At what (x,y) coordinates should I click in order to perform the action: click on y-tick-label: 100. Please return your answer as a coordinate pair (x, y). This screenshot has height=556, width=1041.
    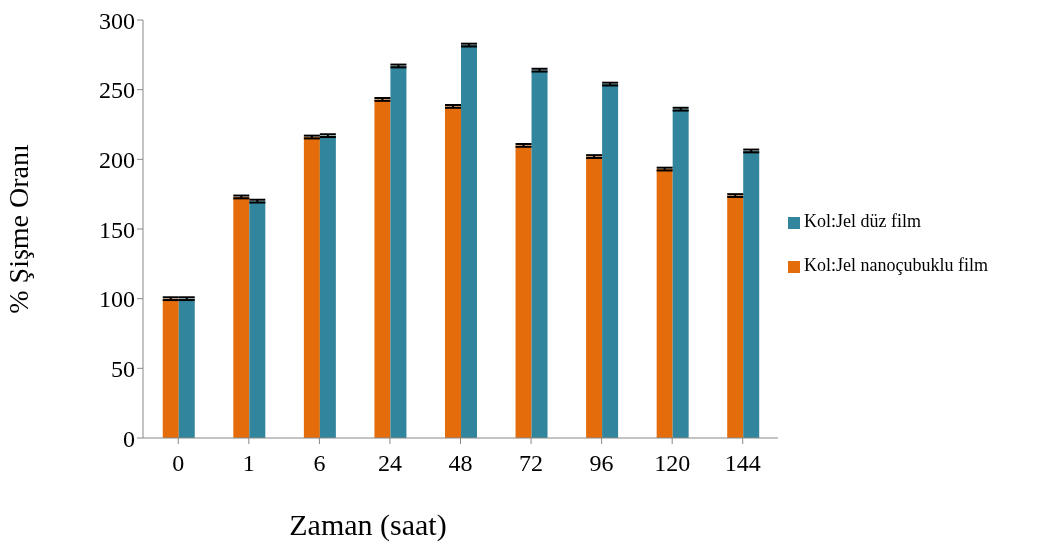
    Looking at the image, I should click on (117, 299).